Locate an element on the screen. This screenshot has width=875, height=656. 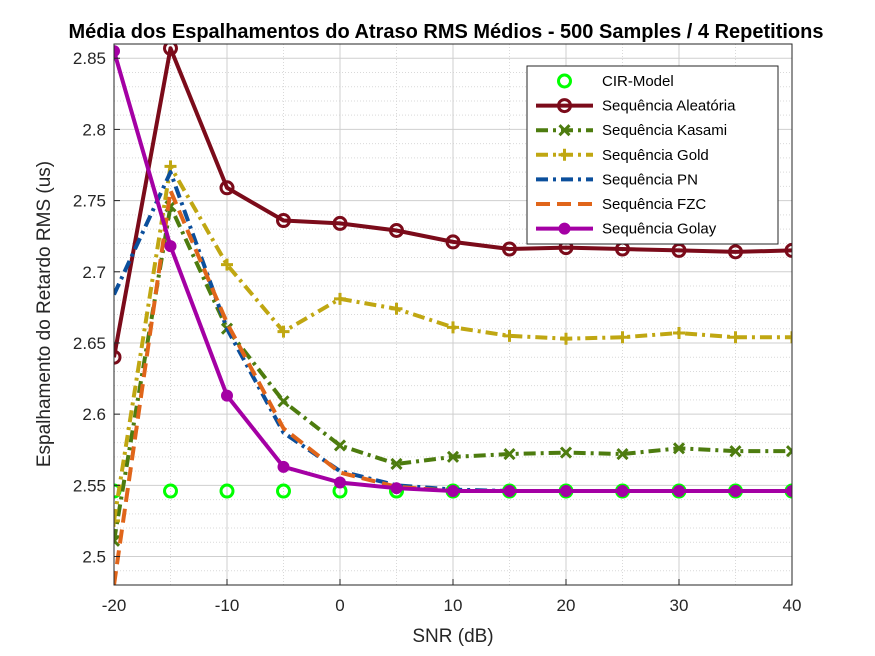
x-tick-label: 0 is located at coordinates (339, 605).